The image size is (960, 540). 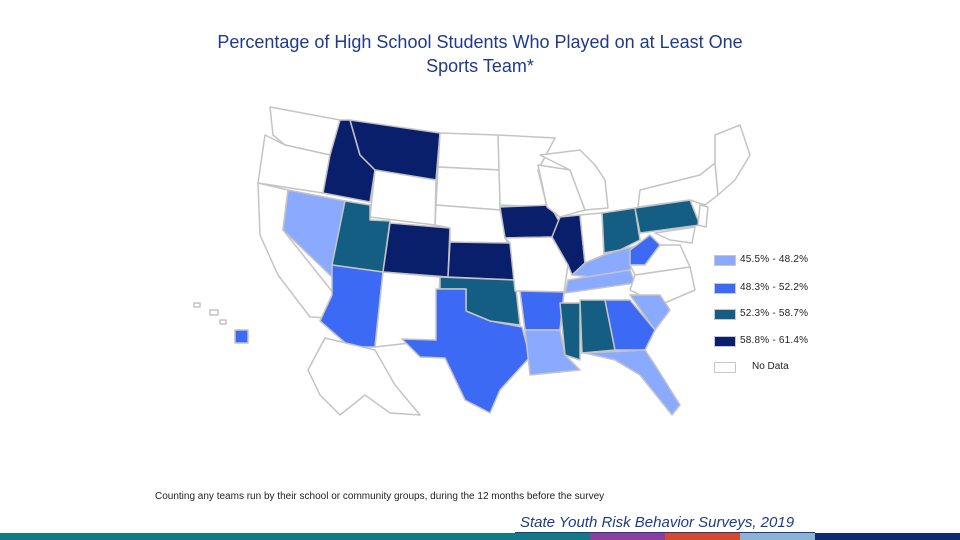 I want to click on state-michigan, so click(x=574, y=180).